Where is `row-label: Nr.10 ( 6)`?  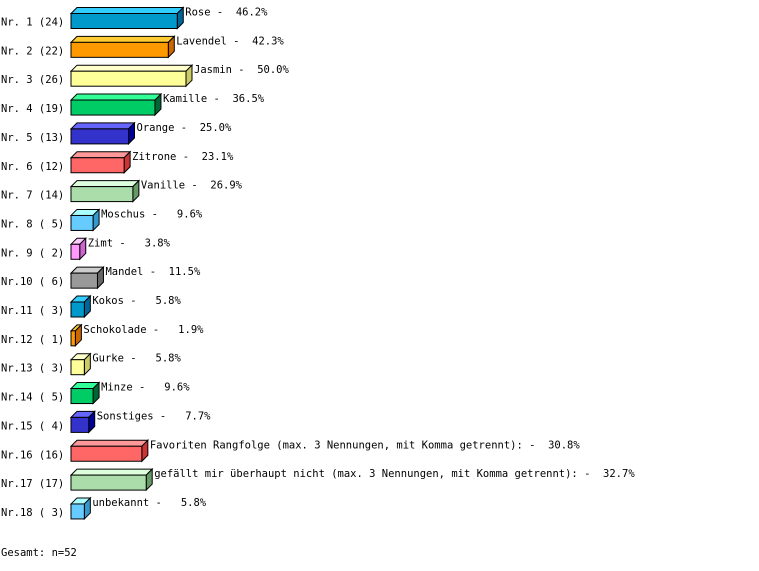
row-label: Nr.10 ( 6) is located at coordinates (32, 282).